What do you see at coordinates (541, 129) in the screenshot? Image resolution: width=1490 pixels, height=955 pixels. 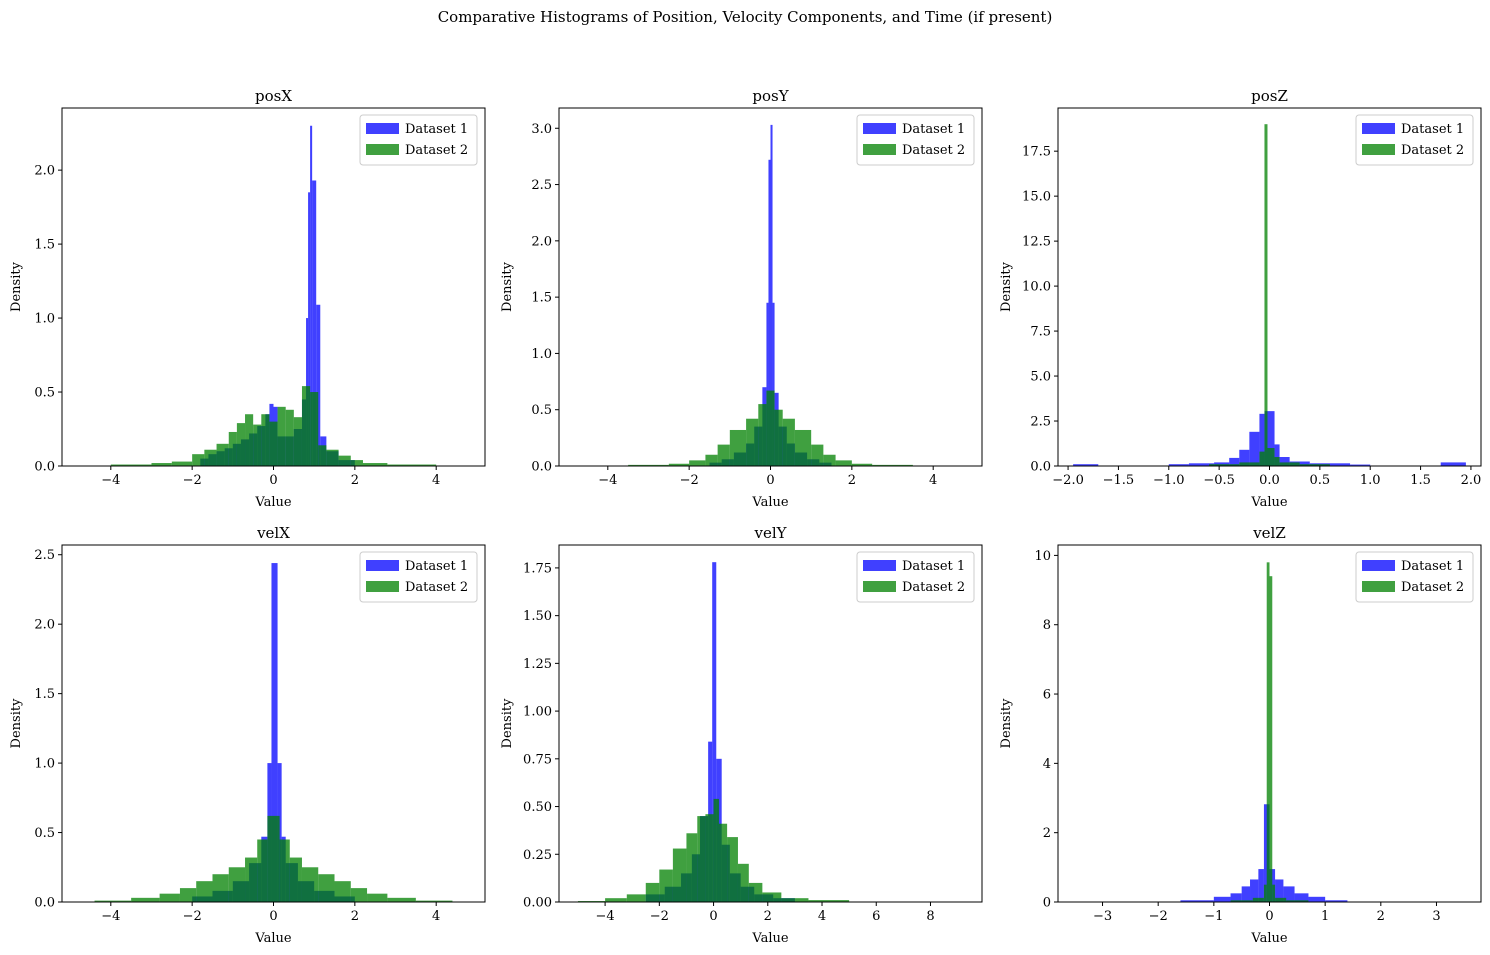 I see `y-tick-label: 3.0` at bounding box center [541, 129].